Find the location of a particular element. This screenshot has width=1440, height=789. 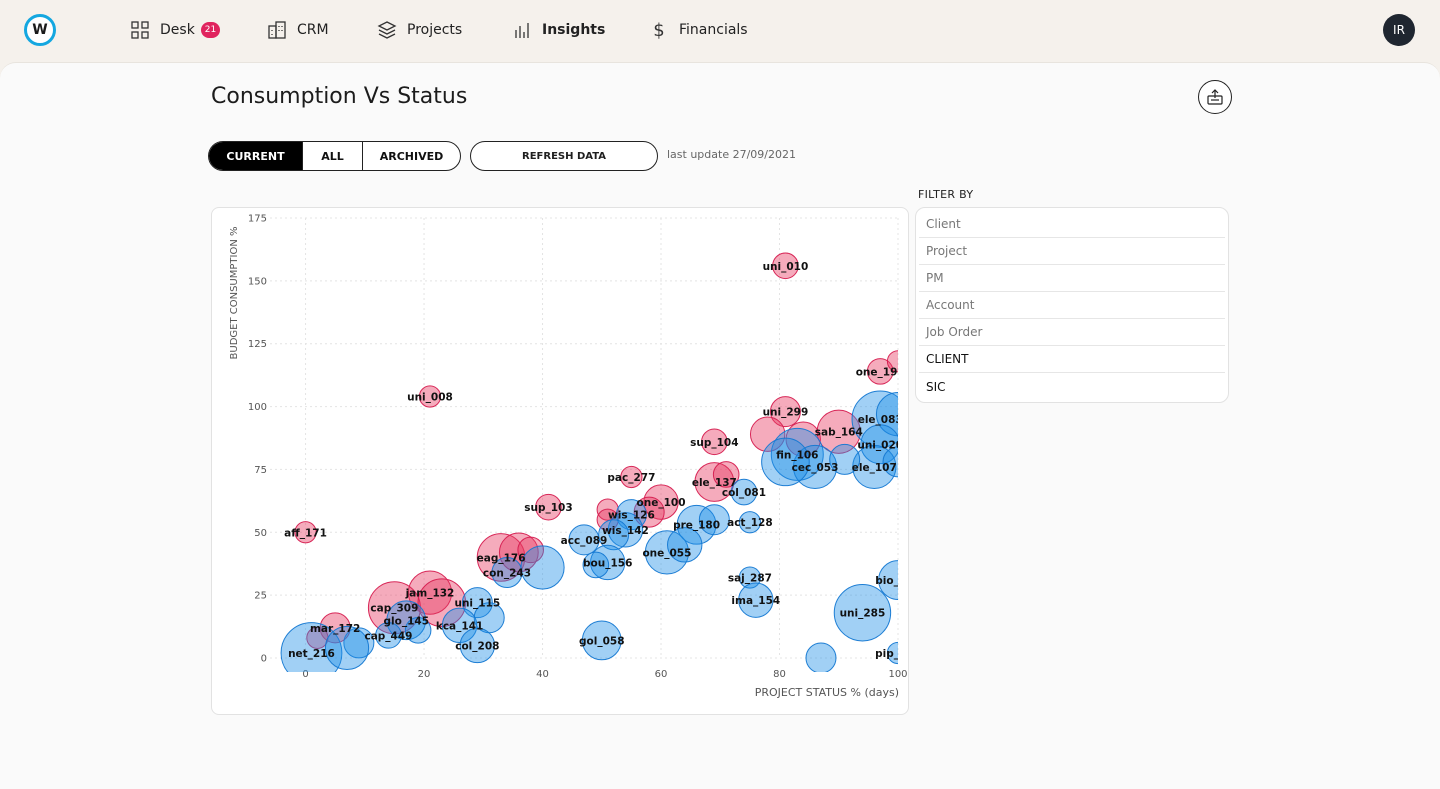

segment-current: CURRENT is located at coordinates (256, 156).